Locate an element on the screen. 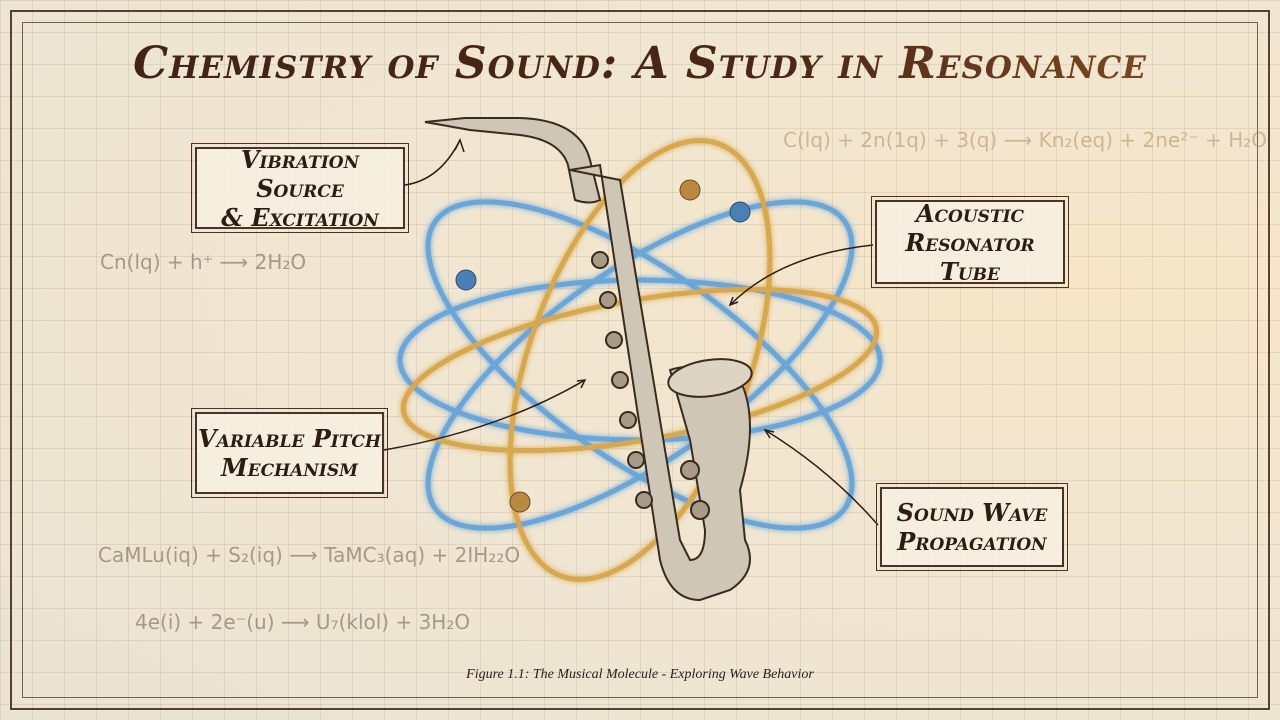 This screenshot has height=720, width=1280. label-vibration-source: Vibration Source & Excitation is located at coordinates (300, 188).